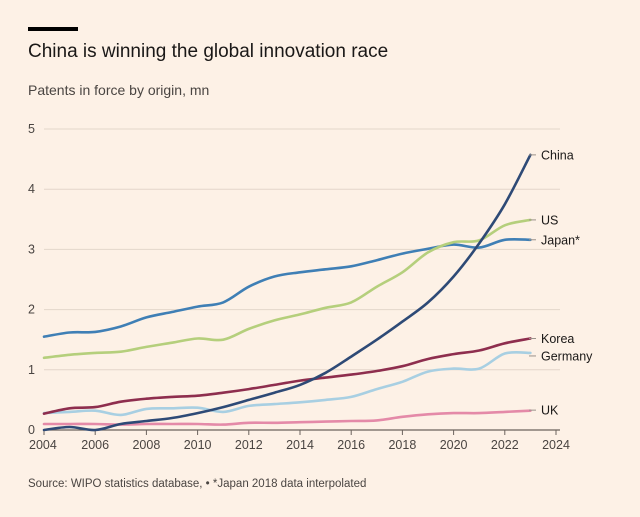 Image resolution: width=640 pixels, height=517 pixels. I want to click on series-label-germany: Germany, so click(567, 356).